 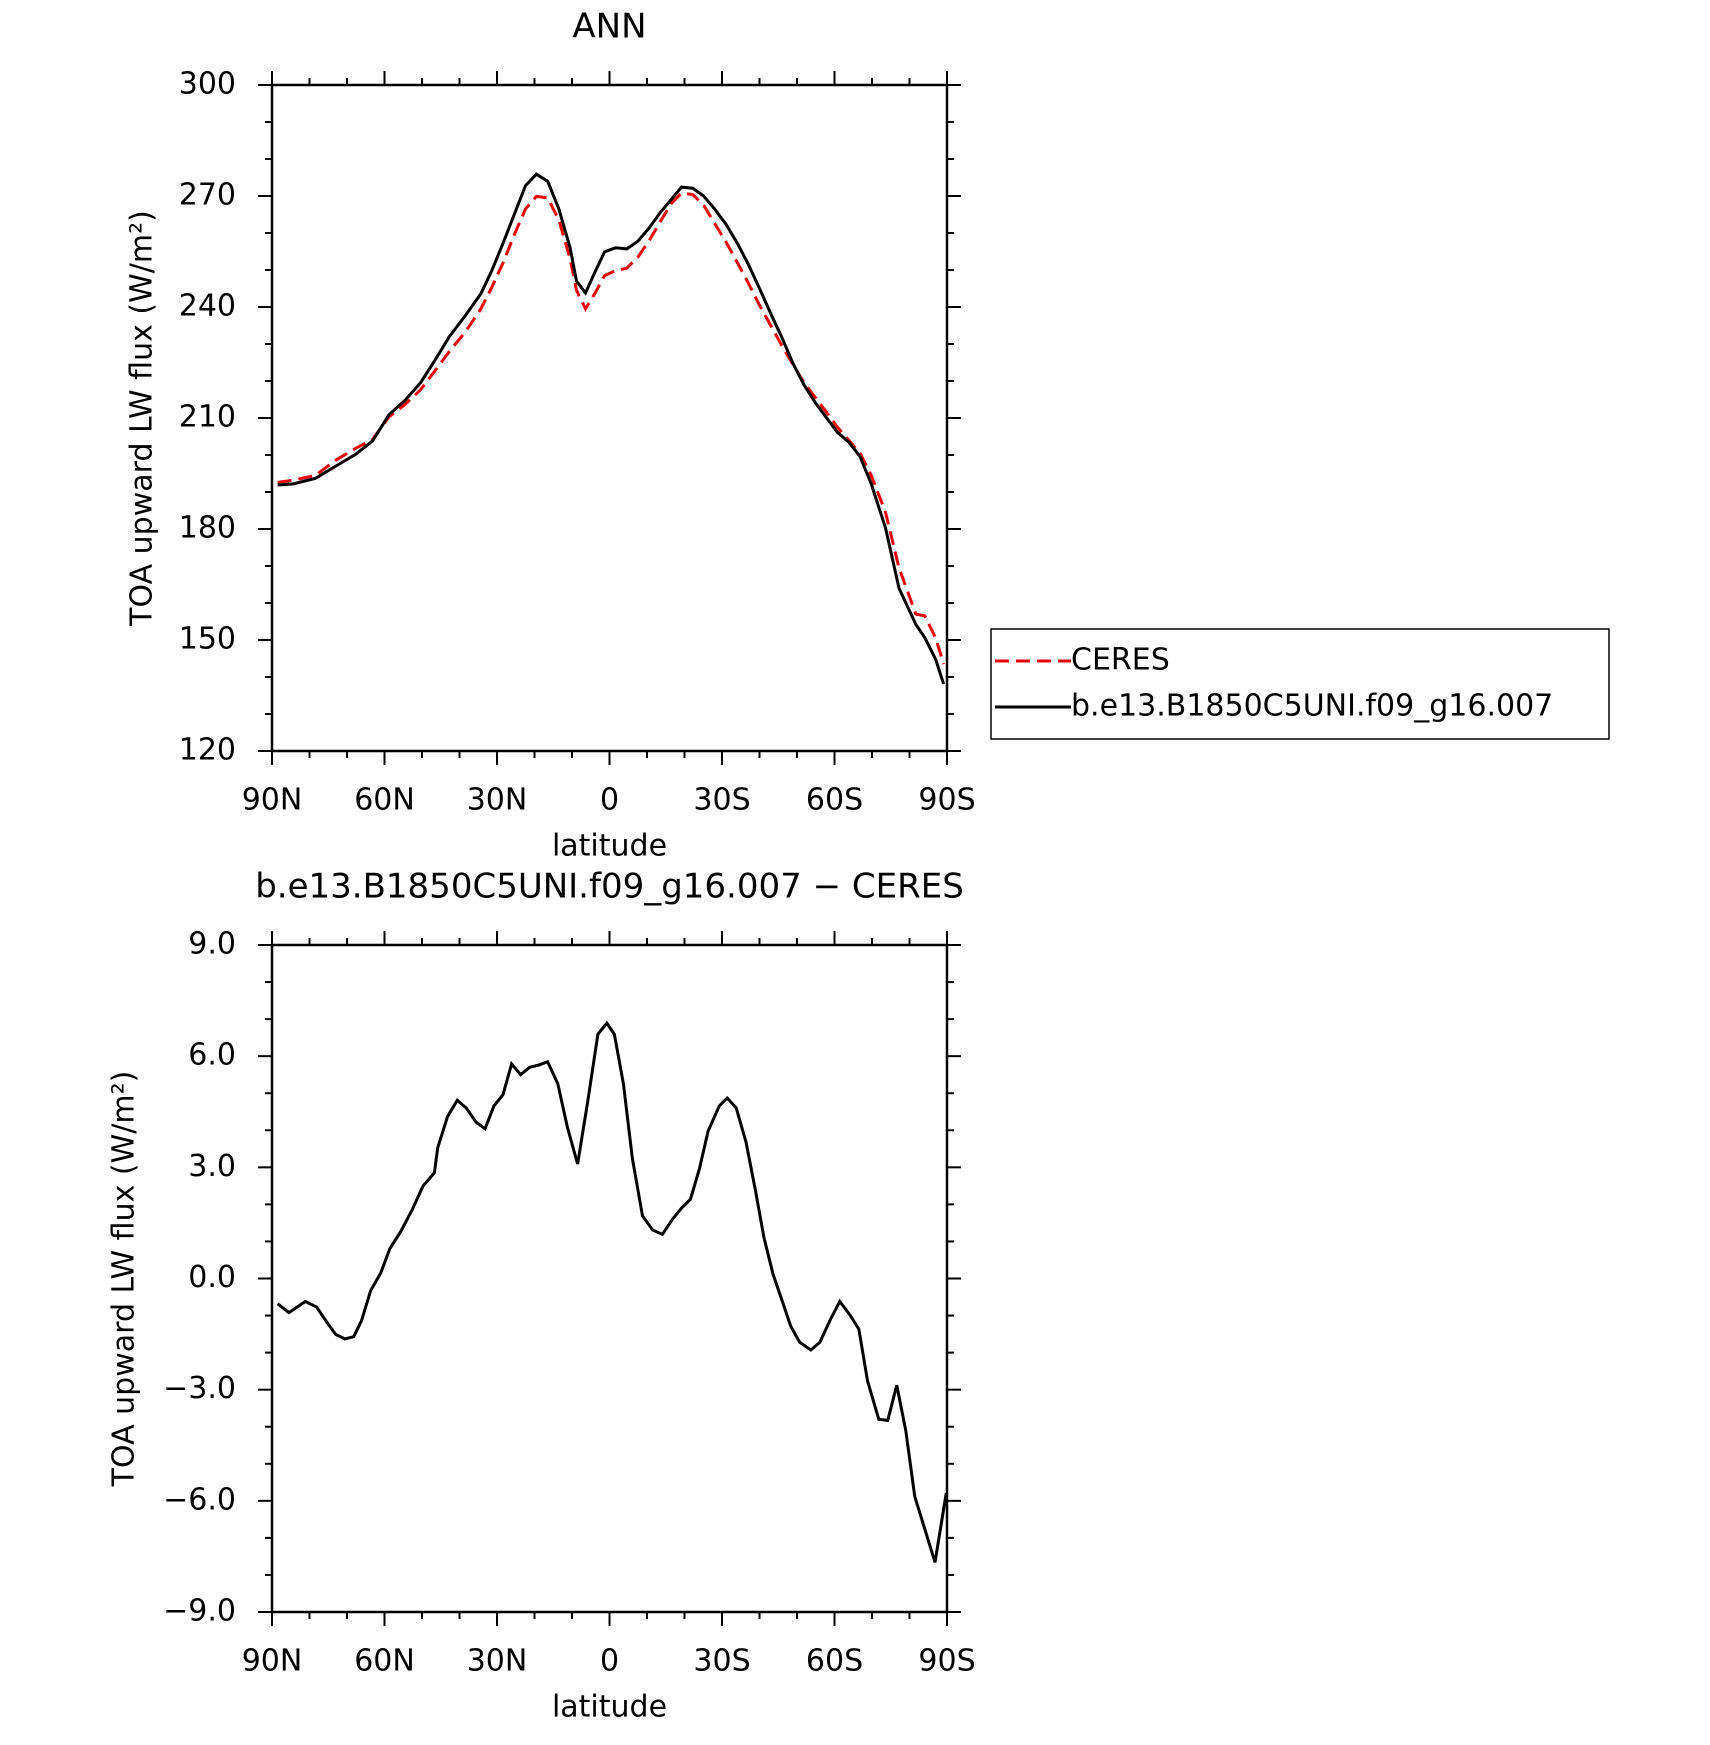 What do you see at coordinates (212, 944) in the screenshot?
I see `y-tick-label: 9.0` at bounding box center [212, 944].